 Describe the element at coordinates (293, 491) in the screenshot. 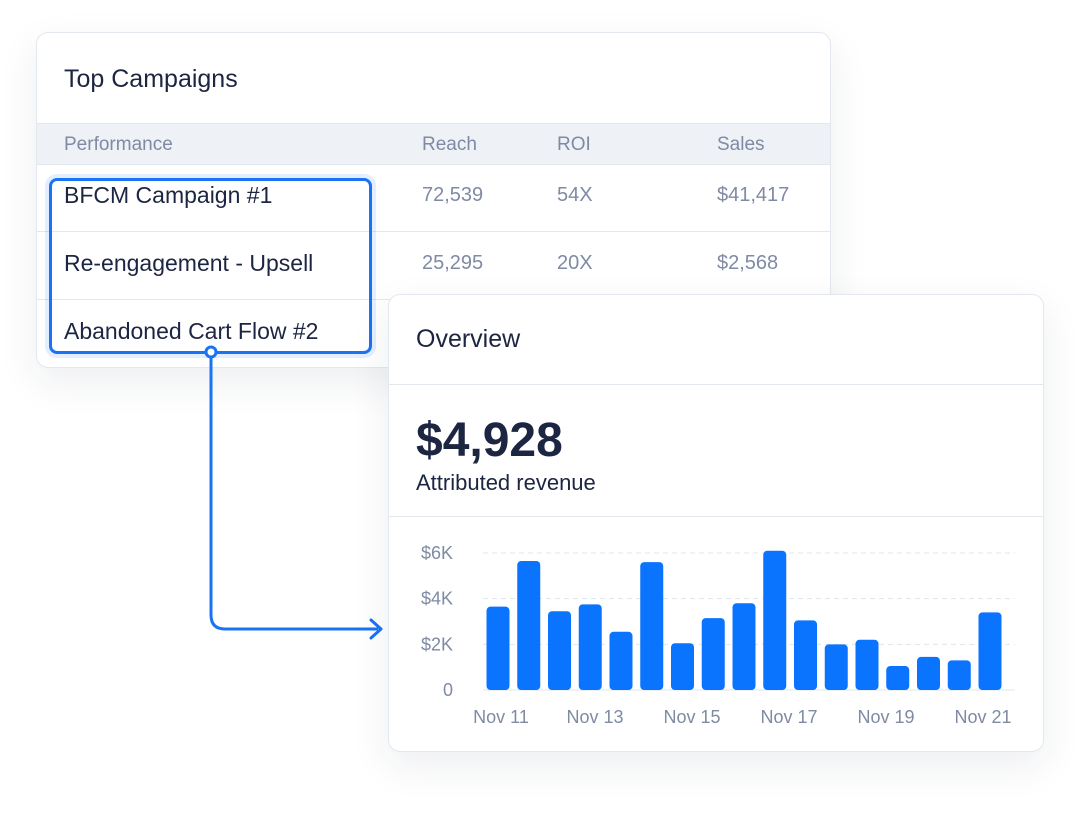

I see `connector-line` at that location.